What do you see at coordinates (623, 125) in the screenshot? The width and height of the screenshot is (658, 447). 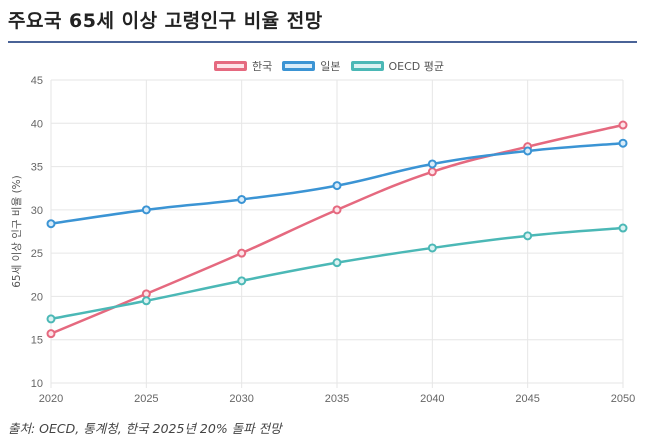 I see `point-korea-2050` at bounding box center [623, 125].